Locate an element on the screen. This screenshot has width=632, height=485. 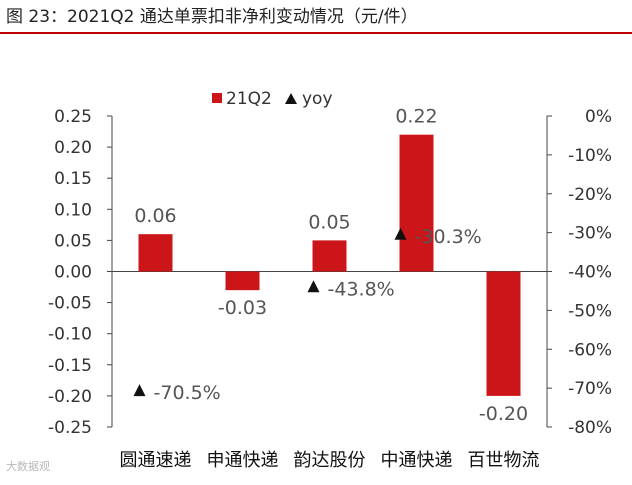
right-y-axis: 0% -10% -20% -30% -40% -50% -60% -70% -80% is located at coordinates (579, 272).